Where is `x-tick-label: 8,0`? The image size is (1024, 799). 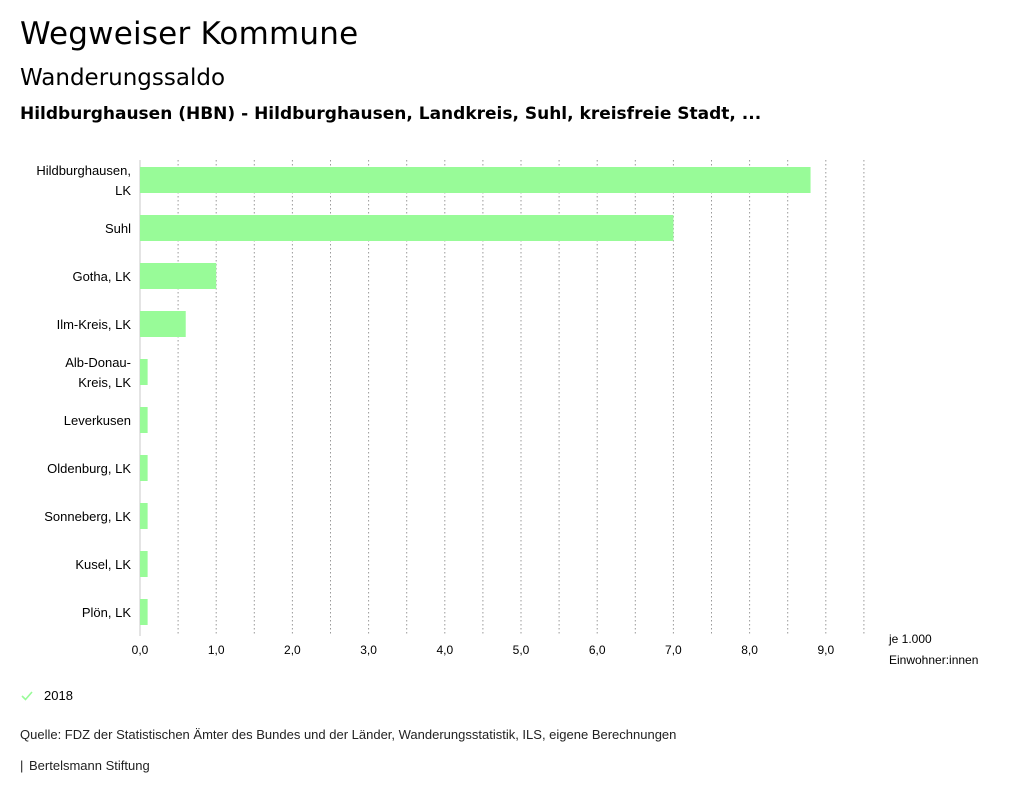 x-tick-label: 8,0 is located at coordinates (749, 650).